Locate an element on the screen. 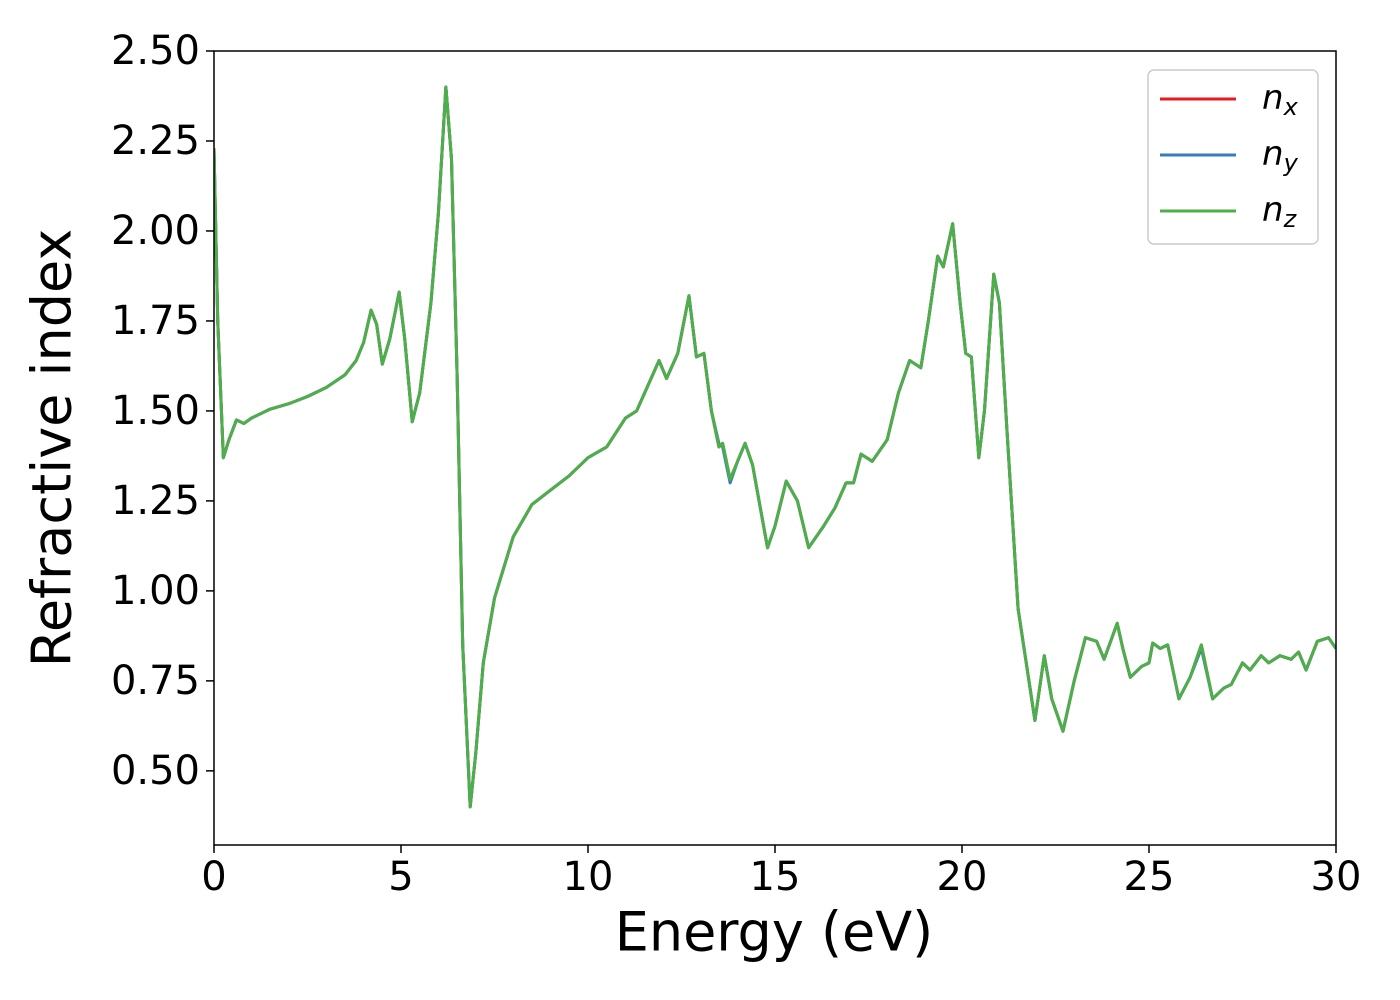  x-tick-label: 10 is located at coordinates (588, 877).